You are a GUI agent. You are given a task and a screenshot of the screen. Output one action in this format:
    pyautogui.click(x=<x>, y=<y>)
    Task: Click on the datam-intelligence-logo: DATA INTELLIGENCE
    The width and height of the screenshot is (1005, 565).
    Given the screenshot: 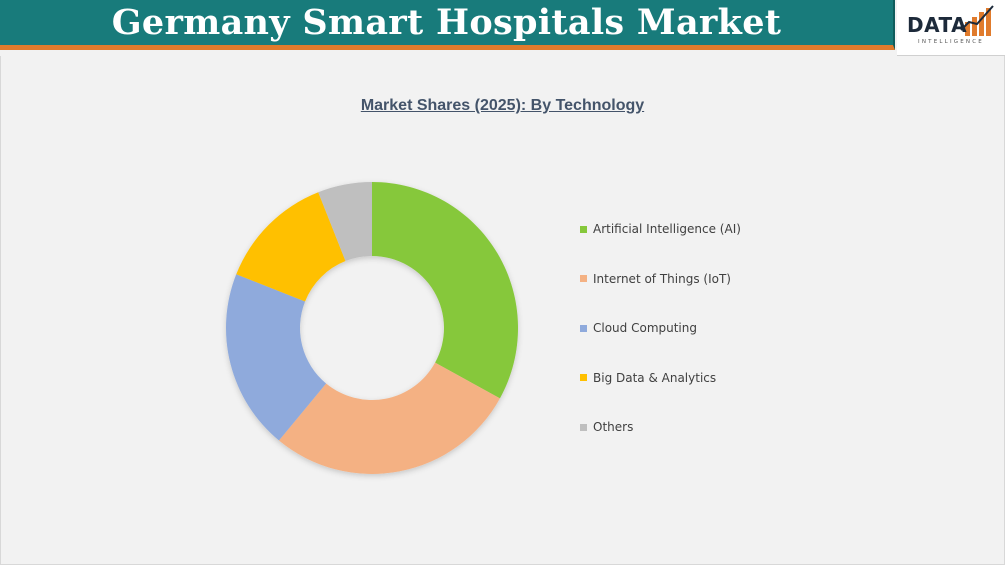 What is the action you would take?
    pyautogui.click(x=951, y=28)
    